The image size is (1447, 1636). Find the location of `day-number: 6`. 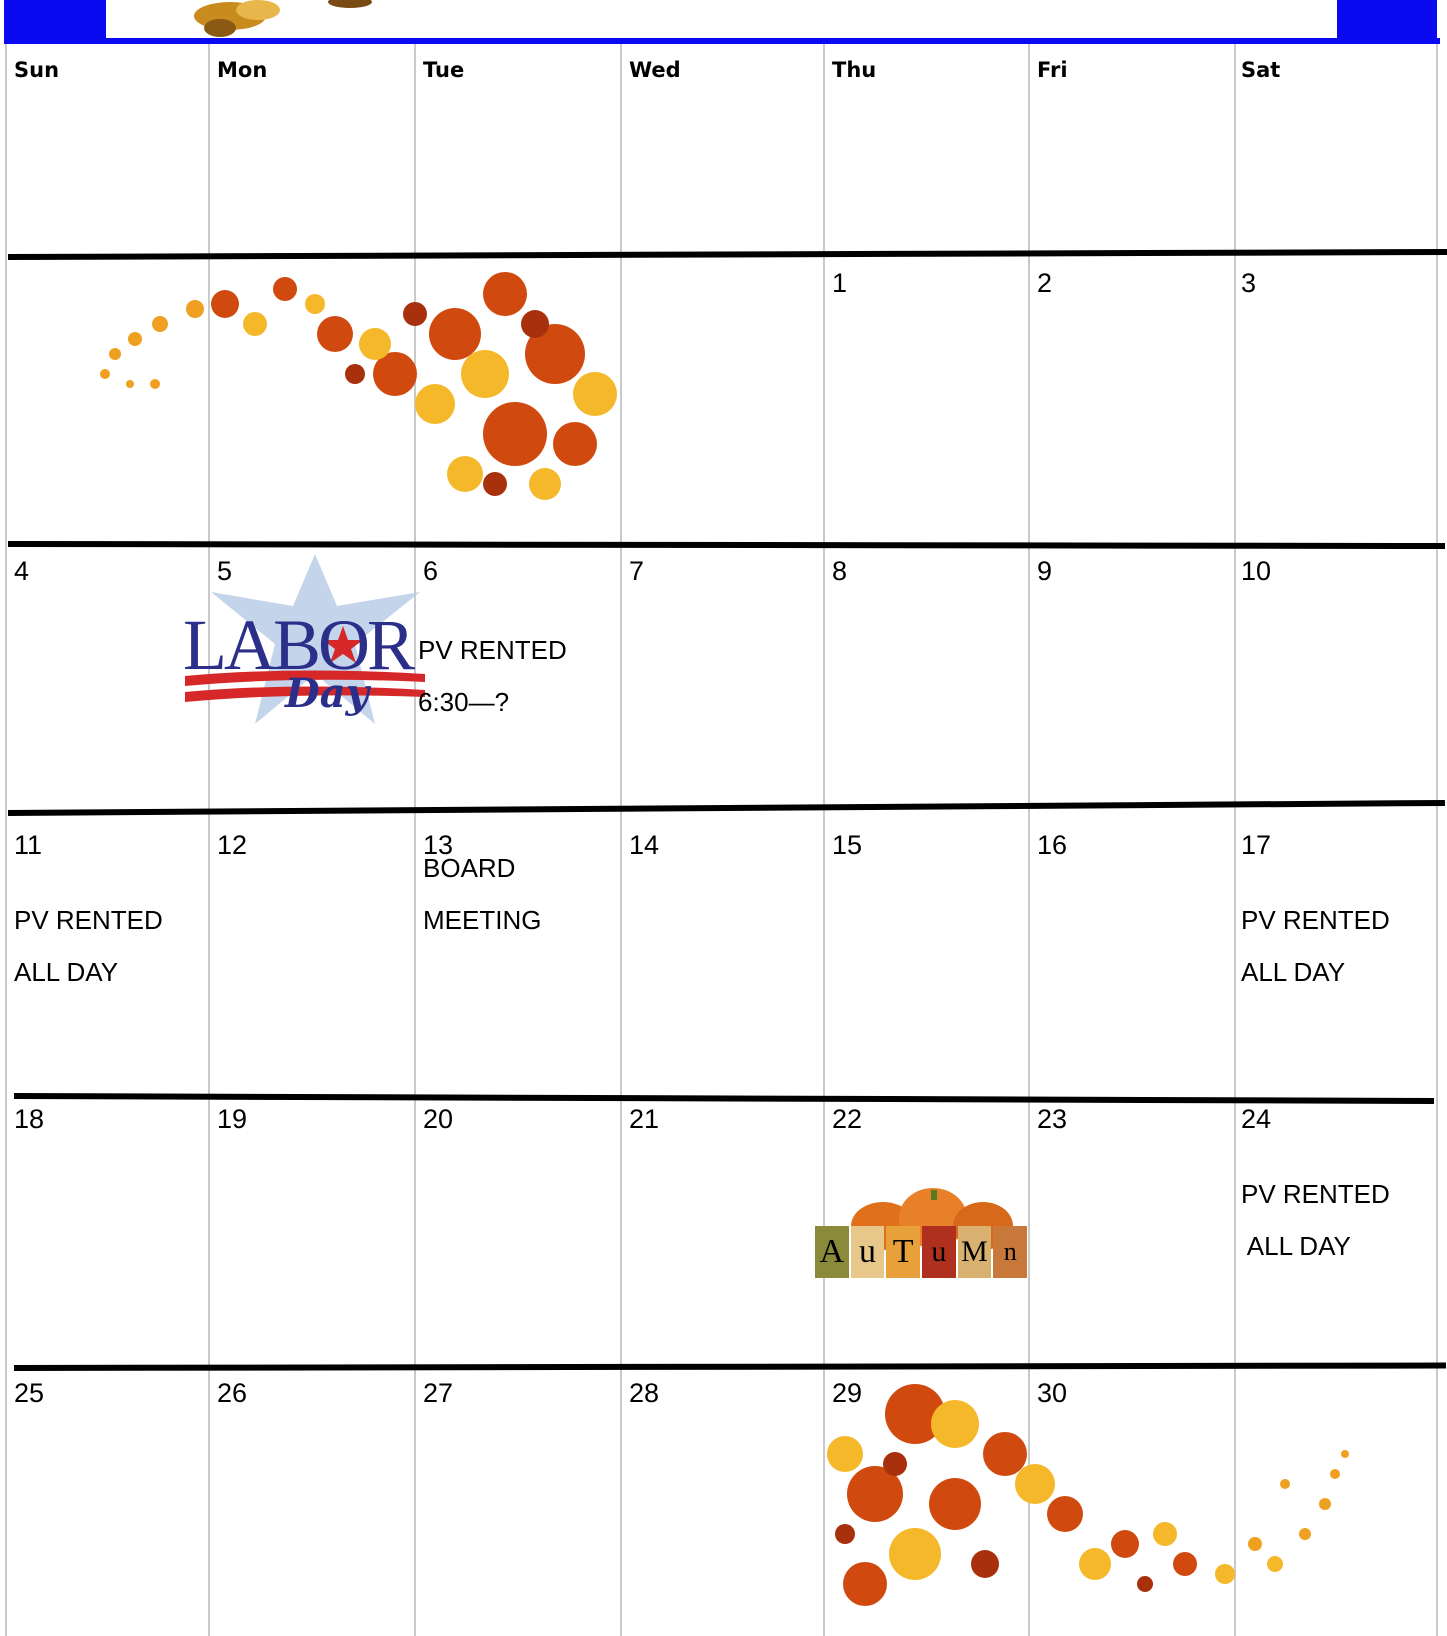

day-number: 6 is located at coordinates (431, 571).